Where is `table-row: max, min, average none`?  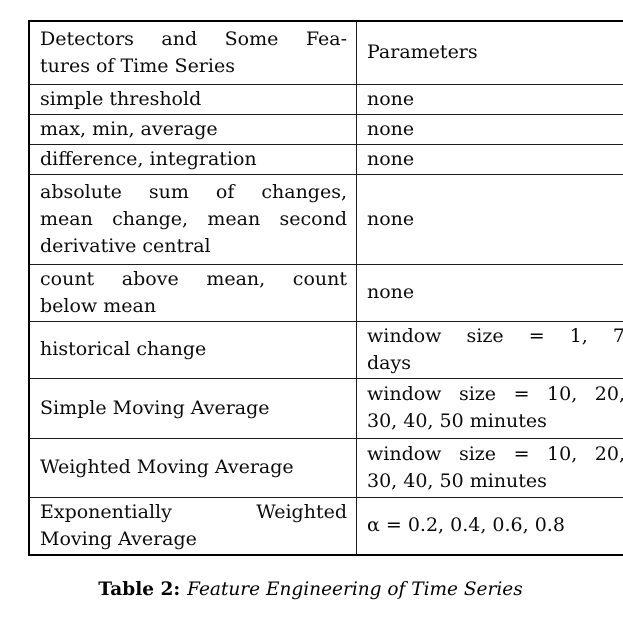 table-row: max, min, average none is located at coordinates (325, 129).